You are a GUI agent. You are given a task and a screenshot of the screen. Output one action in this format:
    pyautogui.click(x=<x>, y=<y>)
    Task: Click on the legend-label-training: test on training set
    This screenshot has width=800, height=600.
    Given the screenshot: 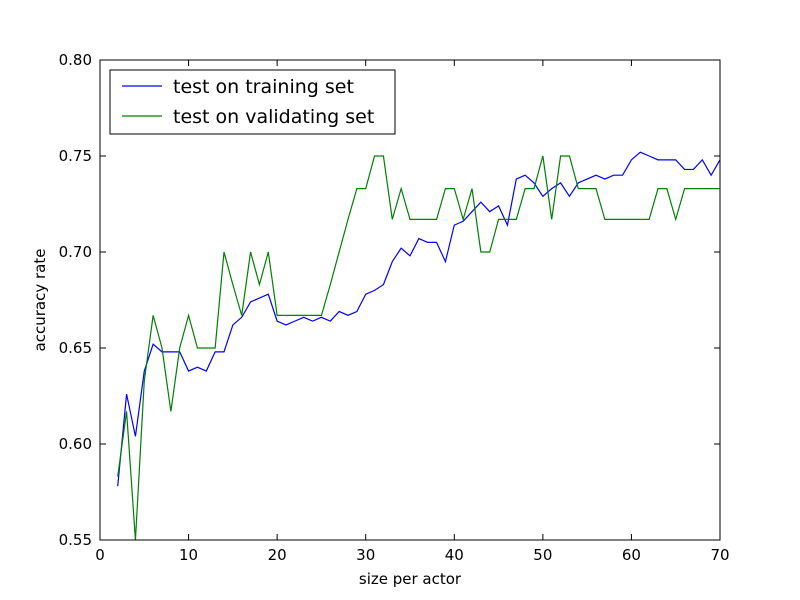 What is the action you would take?
    pyautogui.click(x=263, y=87)
    